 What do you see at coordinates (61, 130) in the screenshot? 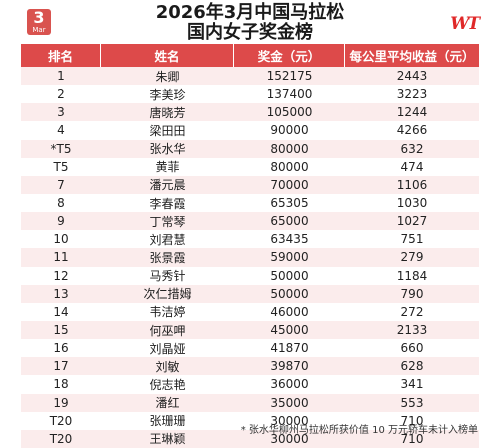
I see `cell-rank: 4` at bounding box center [61, 130].